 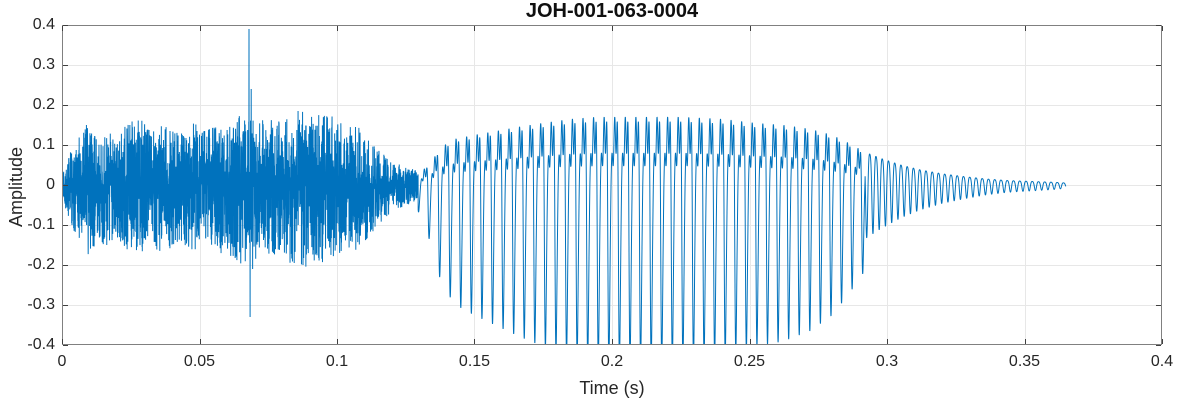 I want to click on x-tick-label: 0.15, so click(x=474, y=361).